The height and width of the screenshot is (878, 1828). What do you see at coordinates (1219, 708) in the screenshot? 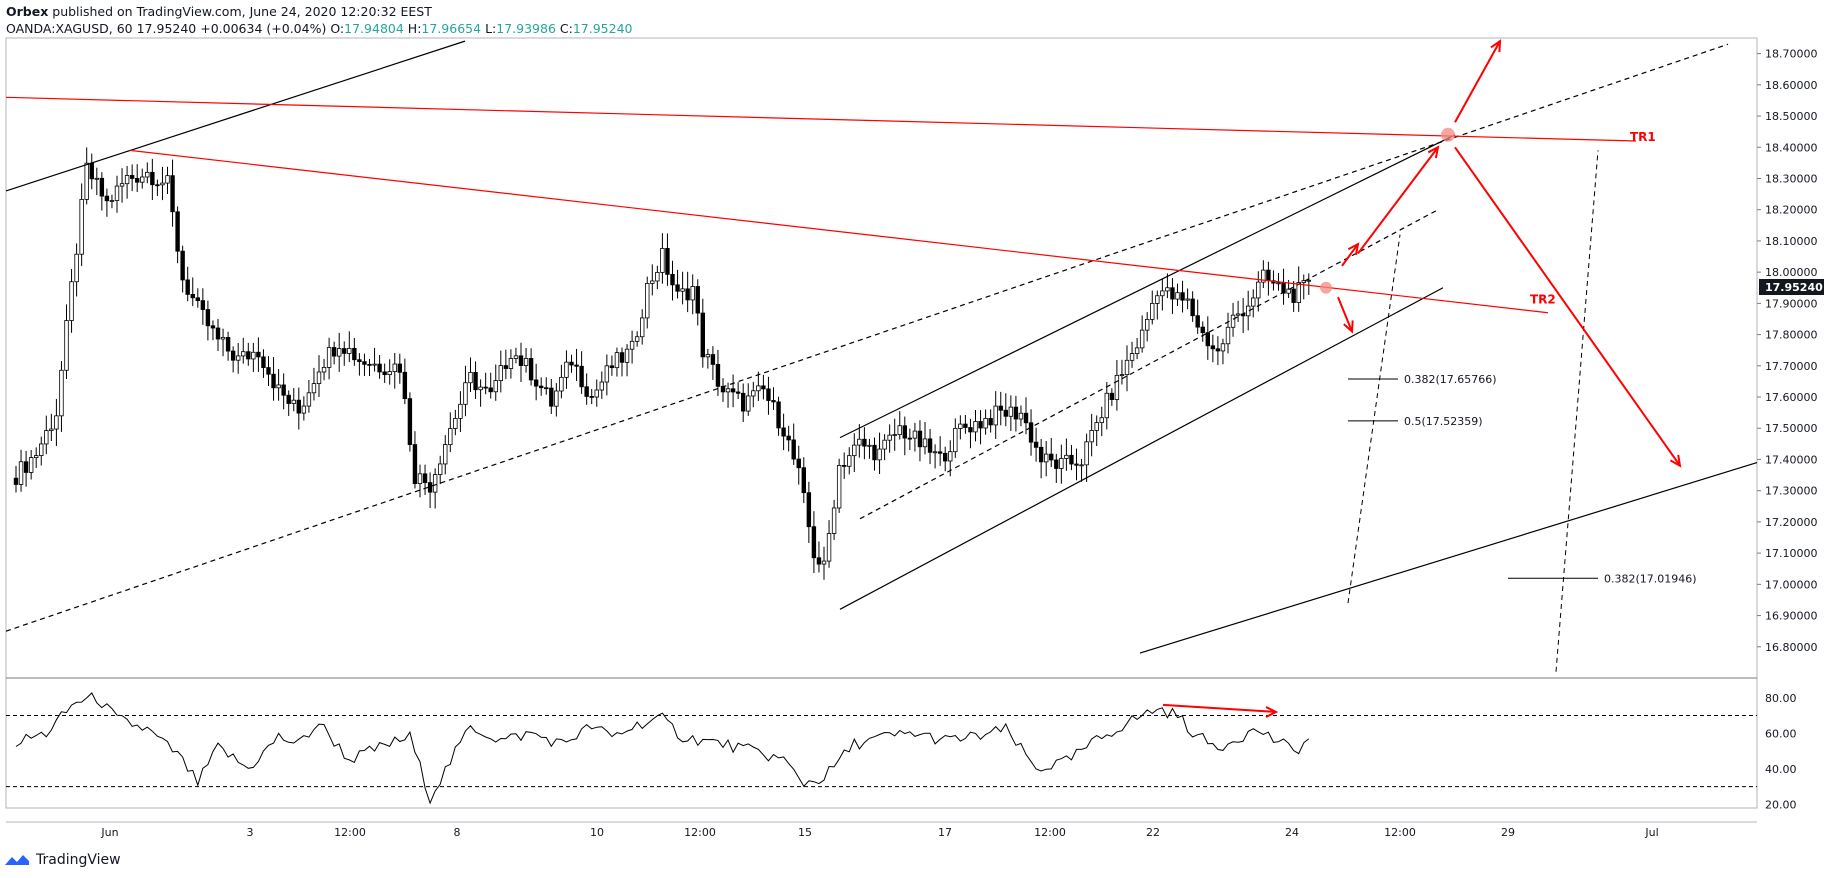
I see `rsi-divergence-line` at bounding box center [1219, 708].